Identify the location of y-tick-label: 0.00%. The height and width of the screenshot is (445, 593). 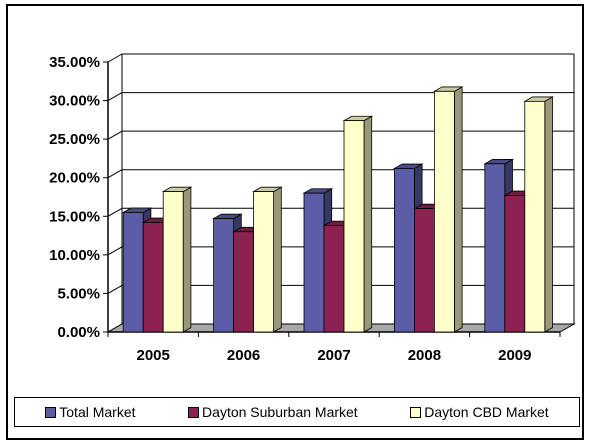
(78, 332).